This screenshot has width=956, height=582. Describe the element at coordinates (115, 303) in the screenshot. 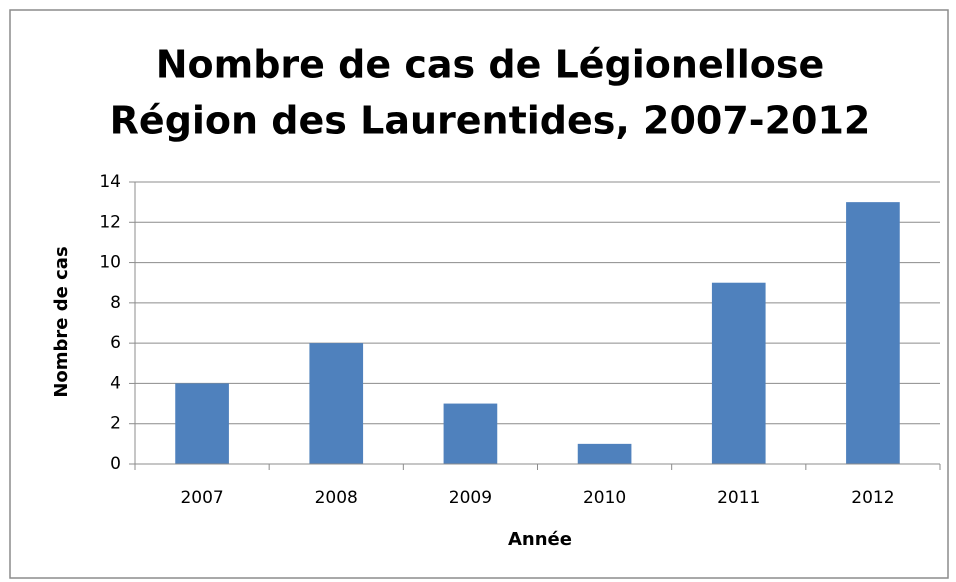

I see `y-tick-label: 8` at that location.